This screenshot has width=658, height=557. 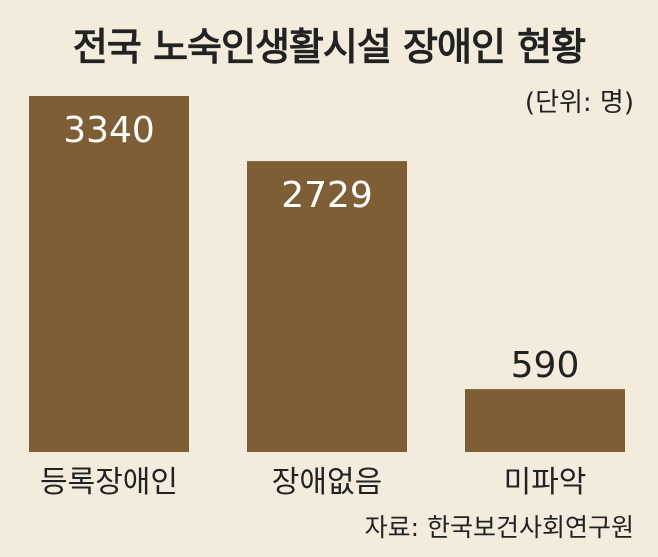 I want to click on source-note: 자료: 한국보건사회연구원, so click(x=499, y=527).